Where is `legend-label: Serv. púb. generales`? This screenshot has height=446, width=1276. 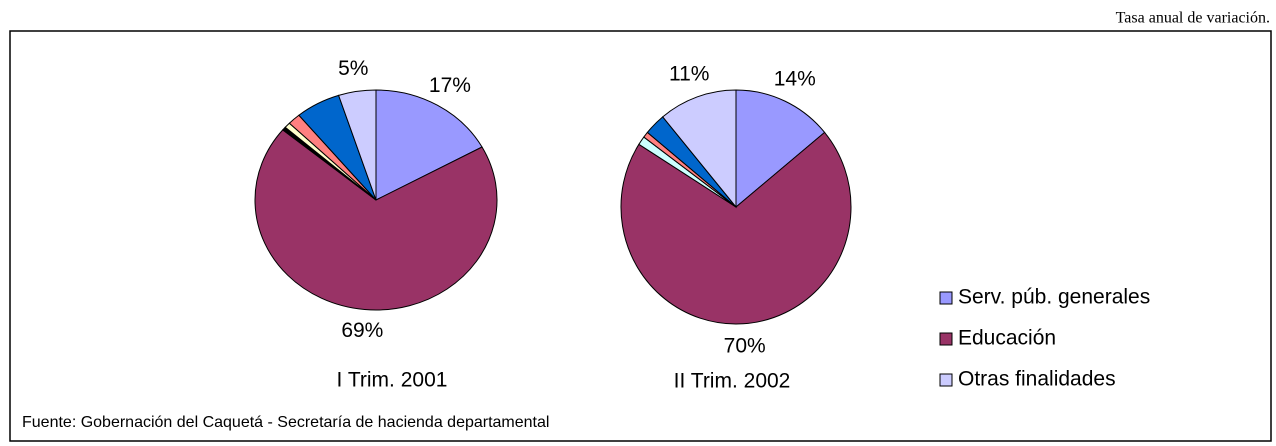 legend-label: Serv. púb. generales is located at coordinates (1054, 297).